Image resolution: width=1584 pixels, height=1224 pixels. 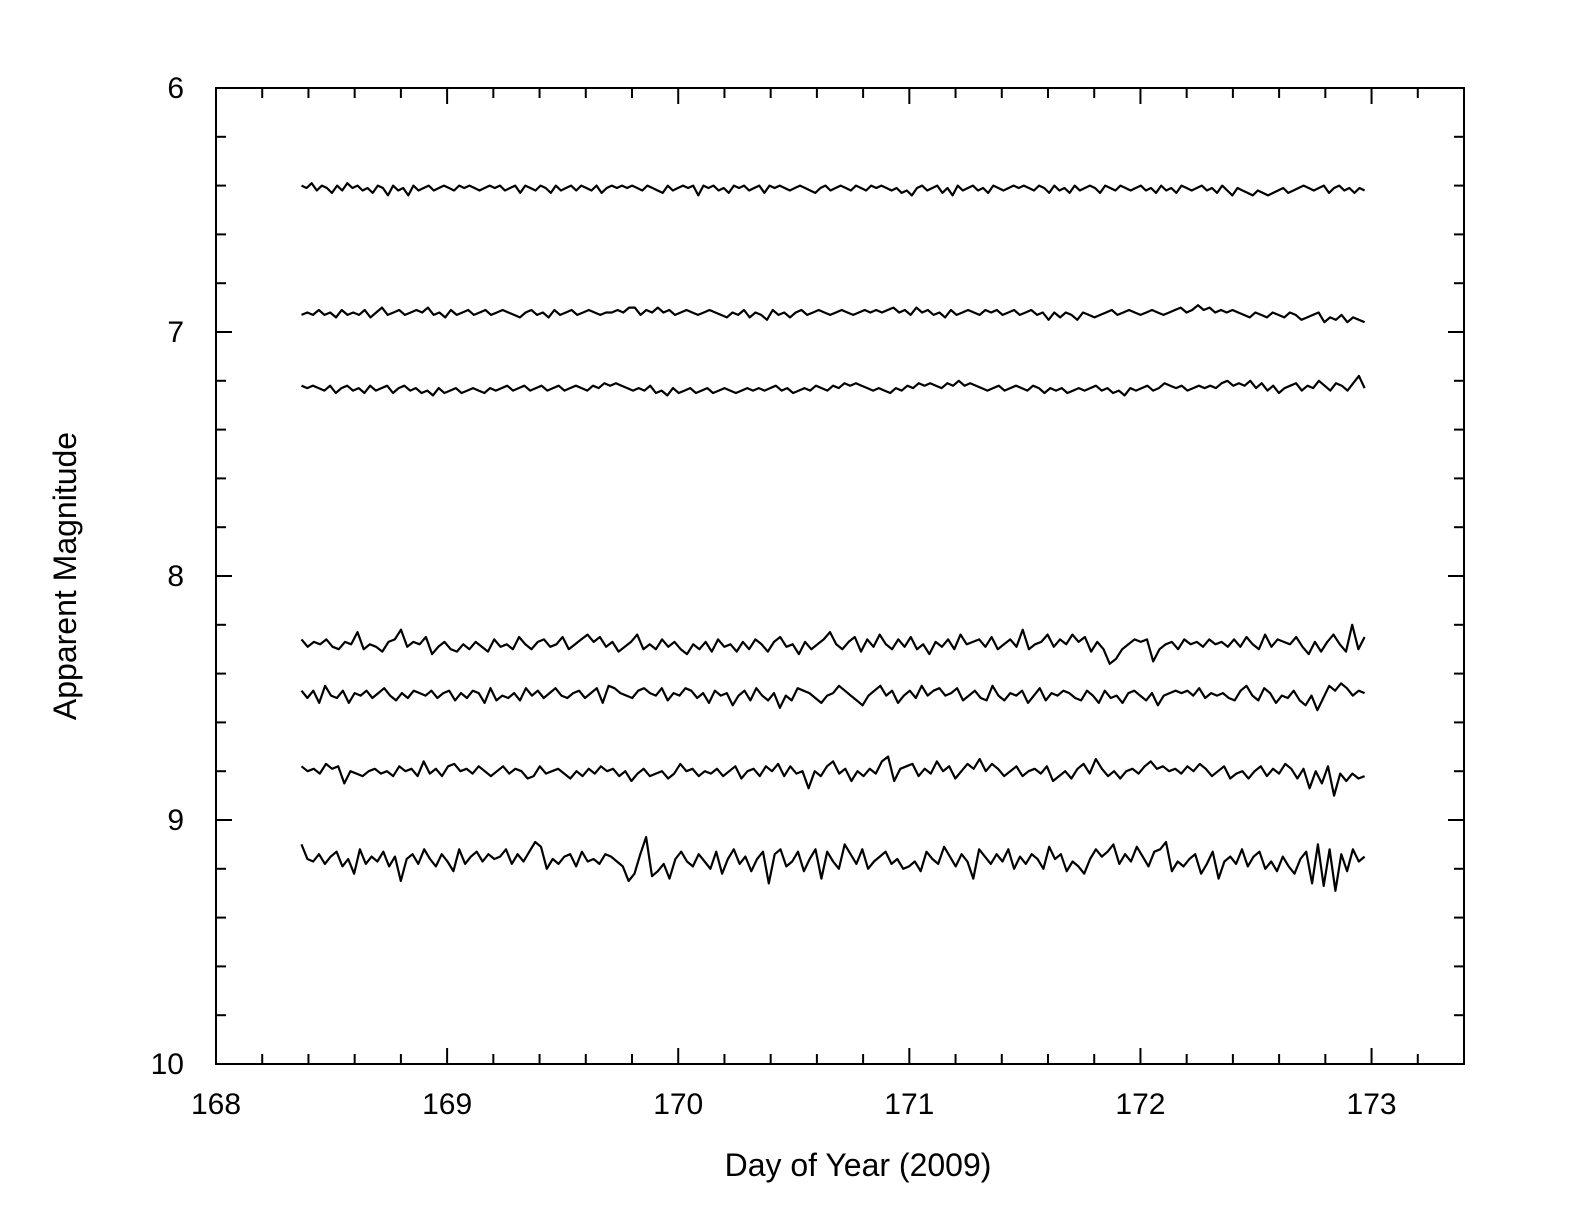 What do you see at coordinates (175, 576) in the screenshot?
I see `y-tick-label: 8` at bounding box center [175, 576].